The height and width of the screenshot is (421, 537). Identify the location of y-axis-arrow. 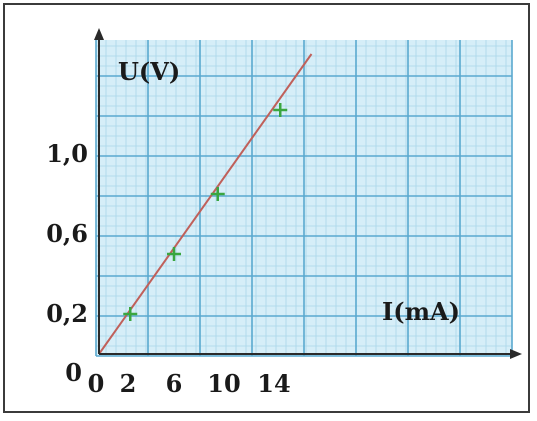
(99, 34).